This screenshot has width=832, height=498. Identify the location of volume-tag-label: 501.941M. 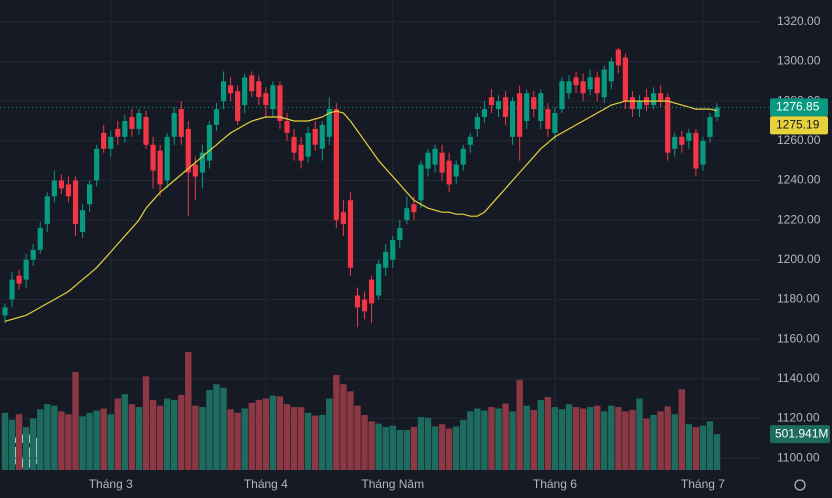
(801, 433).